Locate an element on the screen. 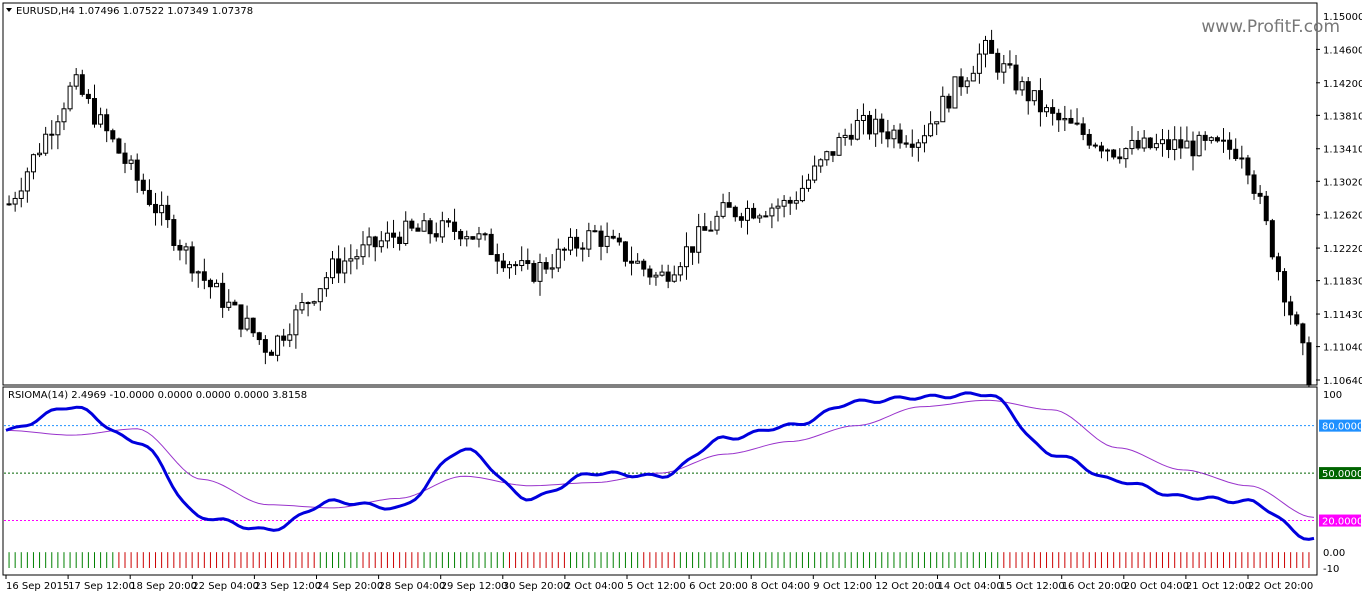  chart-menu-arrow-icon is located at coordinates (9, 10).